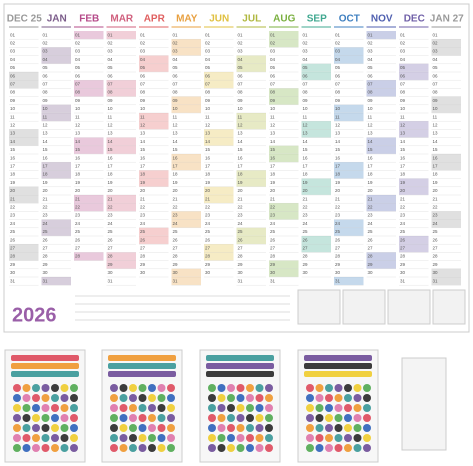 The image size is (473, 466). Describe the element at coordinates (306, 182) in the screenshot. I see `day-number: 19` at that location.